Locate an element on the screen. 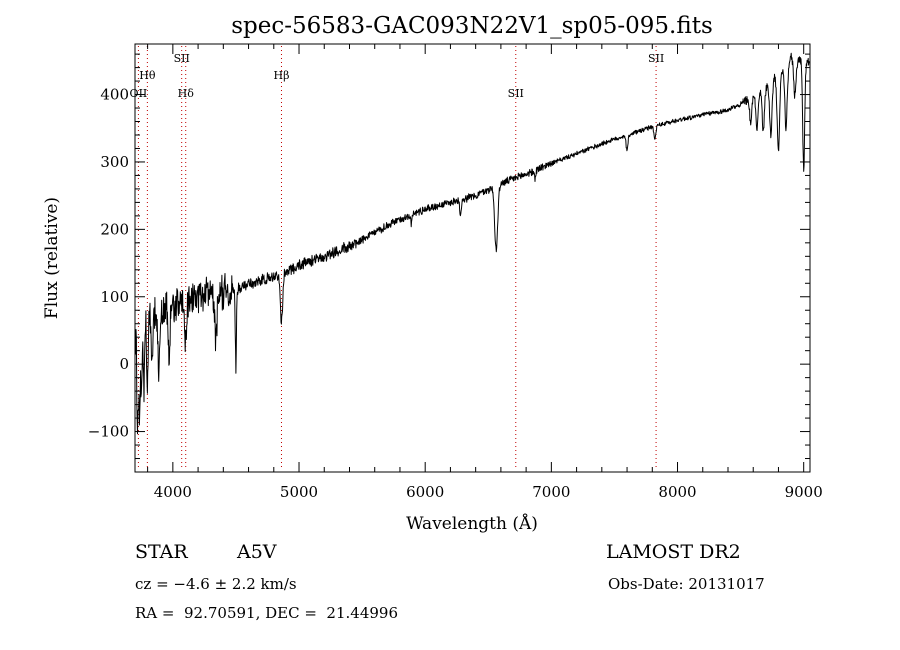 The image size is (900, 650). obs-date-text: Obs-Date: 20131017 is located at coordinates (686, 584).